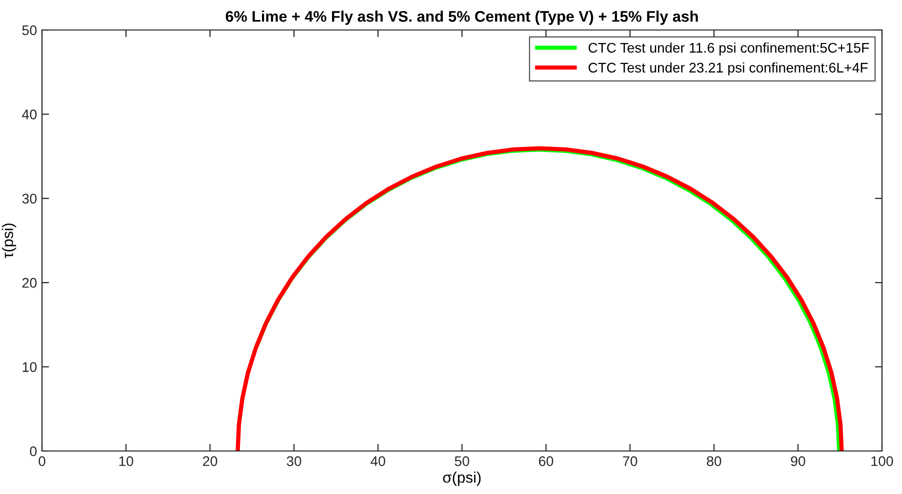 This screenshot has height=494, width=902. What do you see at coordinates (714, 461) in the screenshot?
I see `x-tick-label: 80` at bounding box center [714, 461].